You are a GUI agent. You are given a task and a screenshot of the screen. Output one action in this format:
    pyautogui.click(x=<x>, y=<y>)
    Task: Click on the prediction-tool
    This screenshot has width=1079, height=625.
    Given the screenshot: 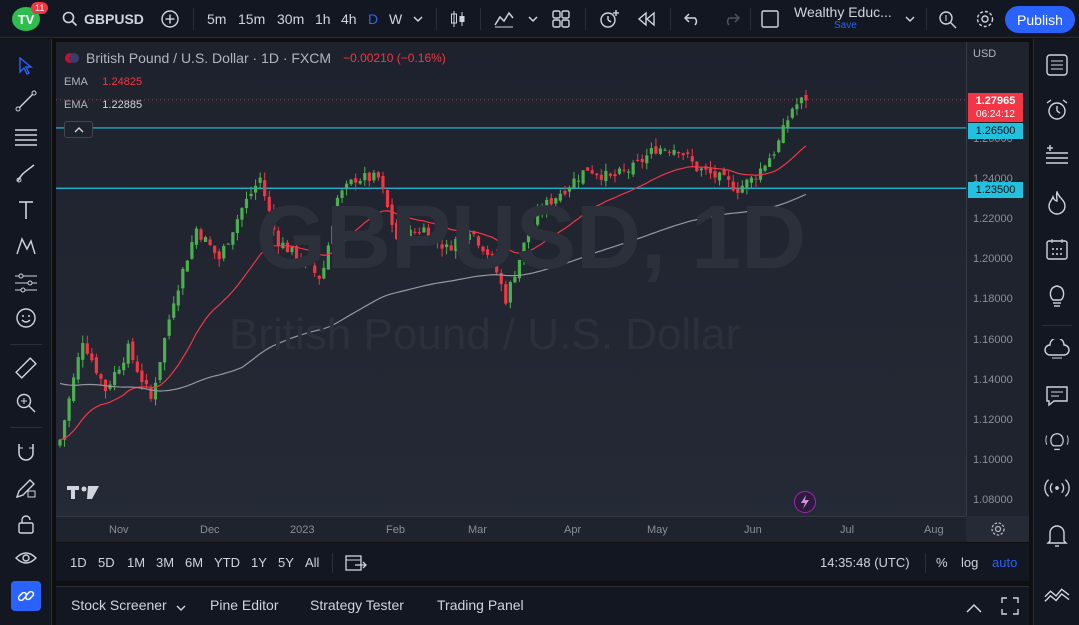 What is the action you would take?
    pyautogui.click(x=26, y=283)
    